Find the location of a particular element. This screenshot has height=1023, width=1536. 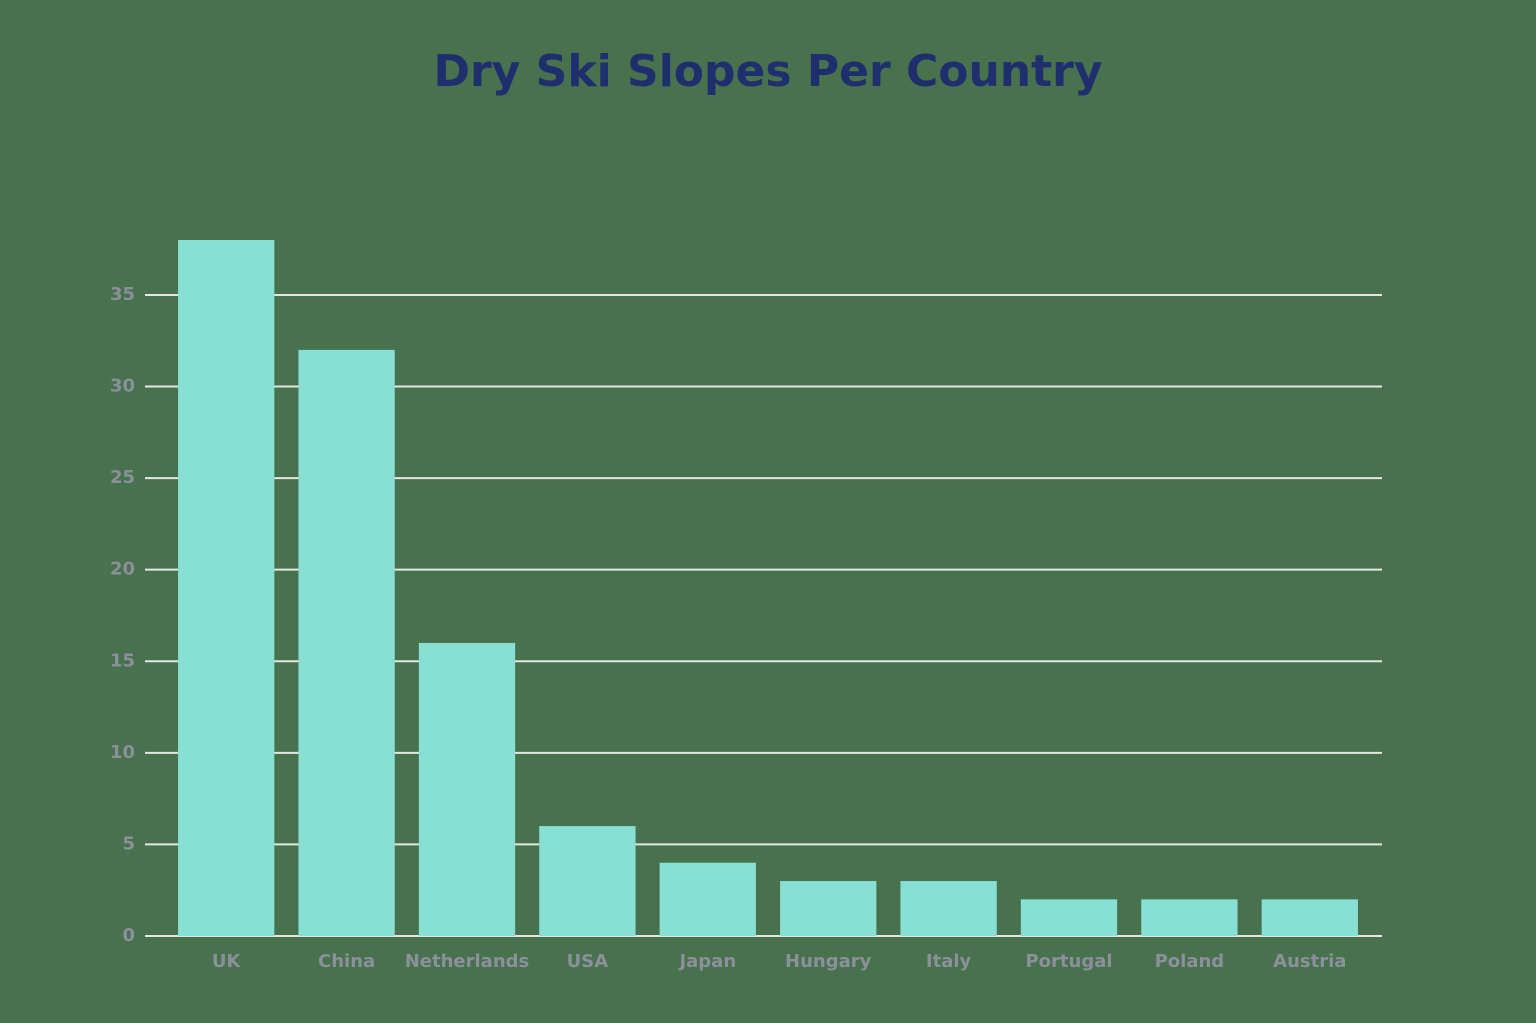

x-tick-label: UK is located at coordinates (227, 961).